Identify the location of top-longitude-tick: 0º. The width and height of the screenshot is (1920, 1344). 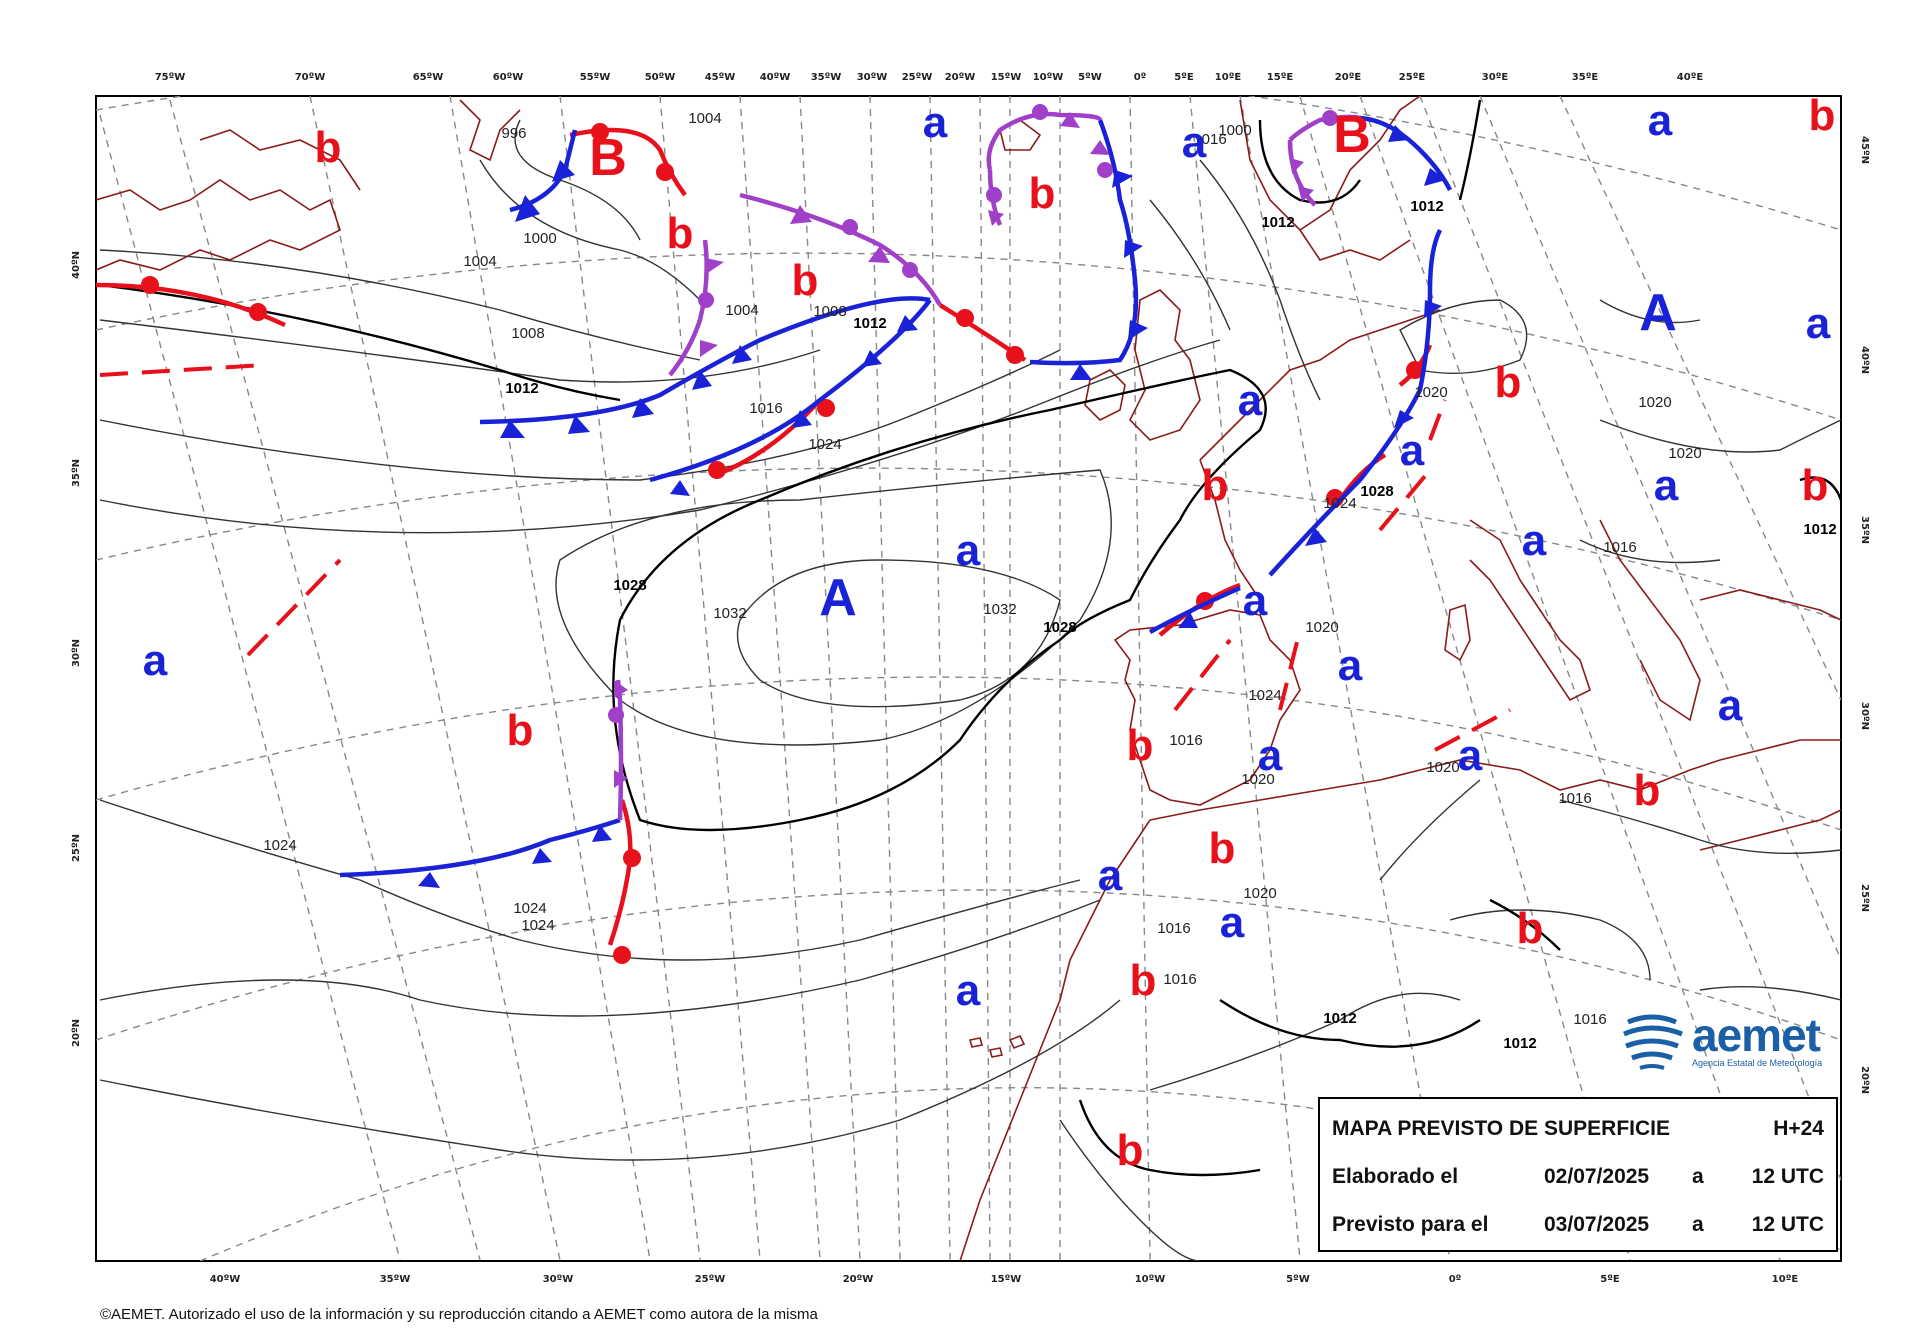
(1140, 77).